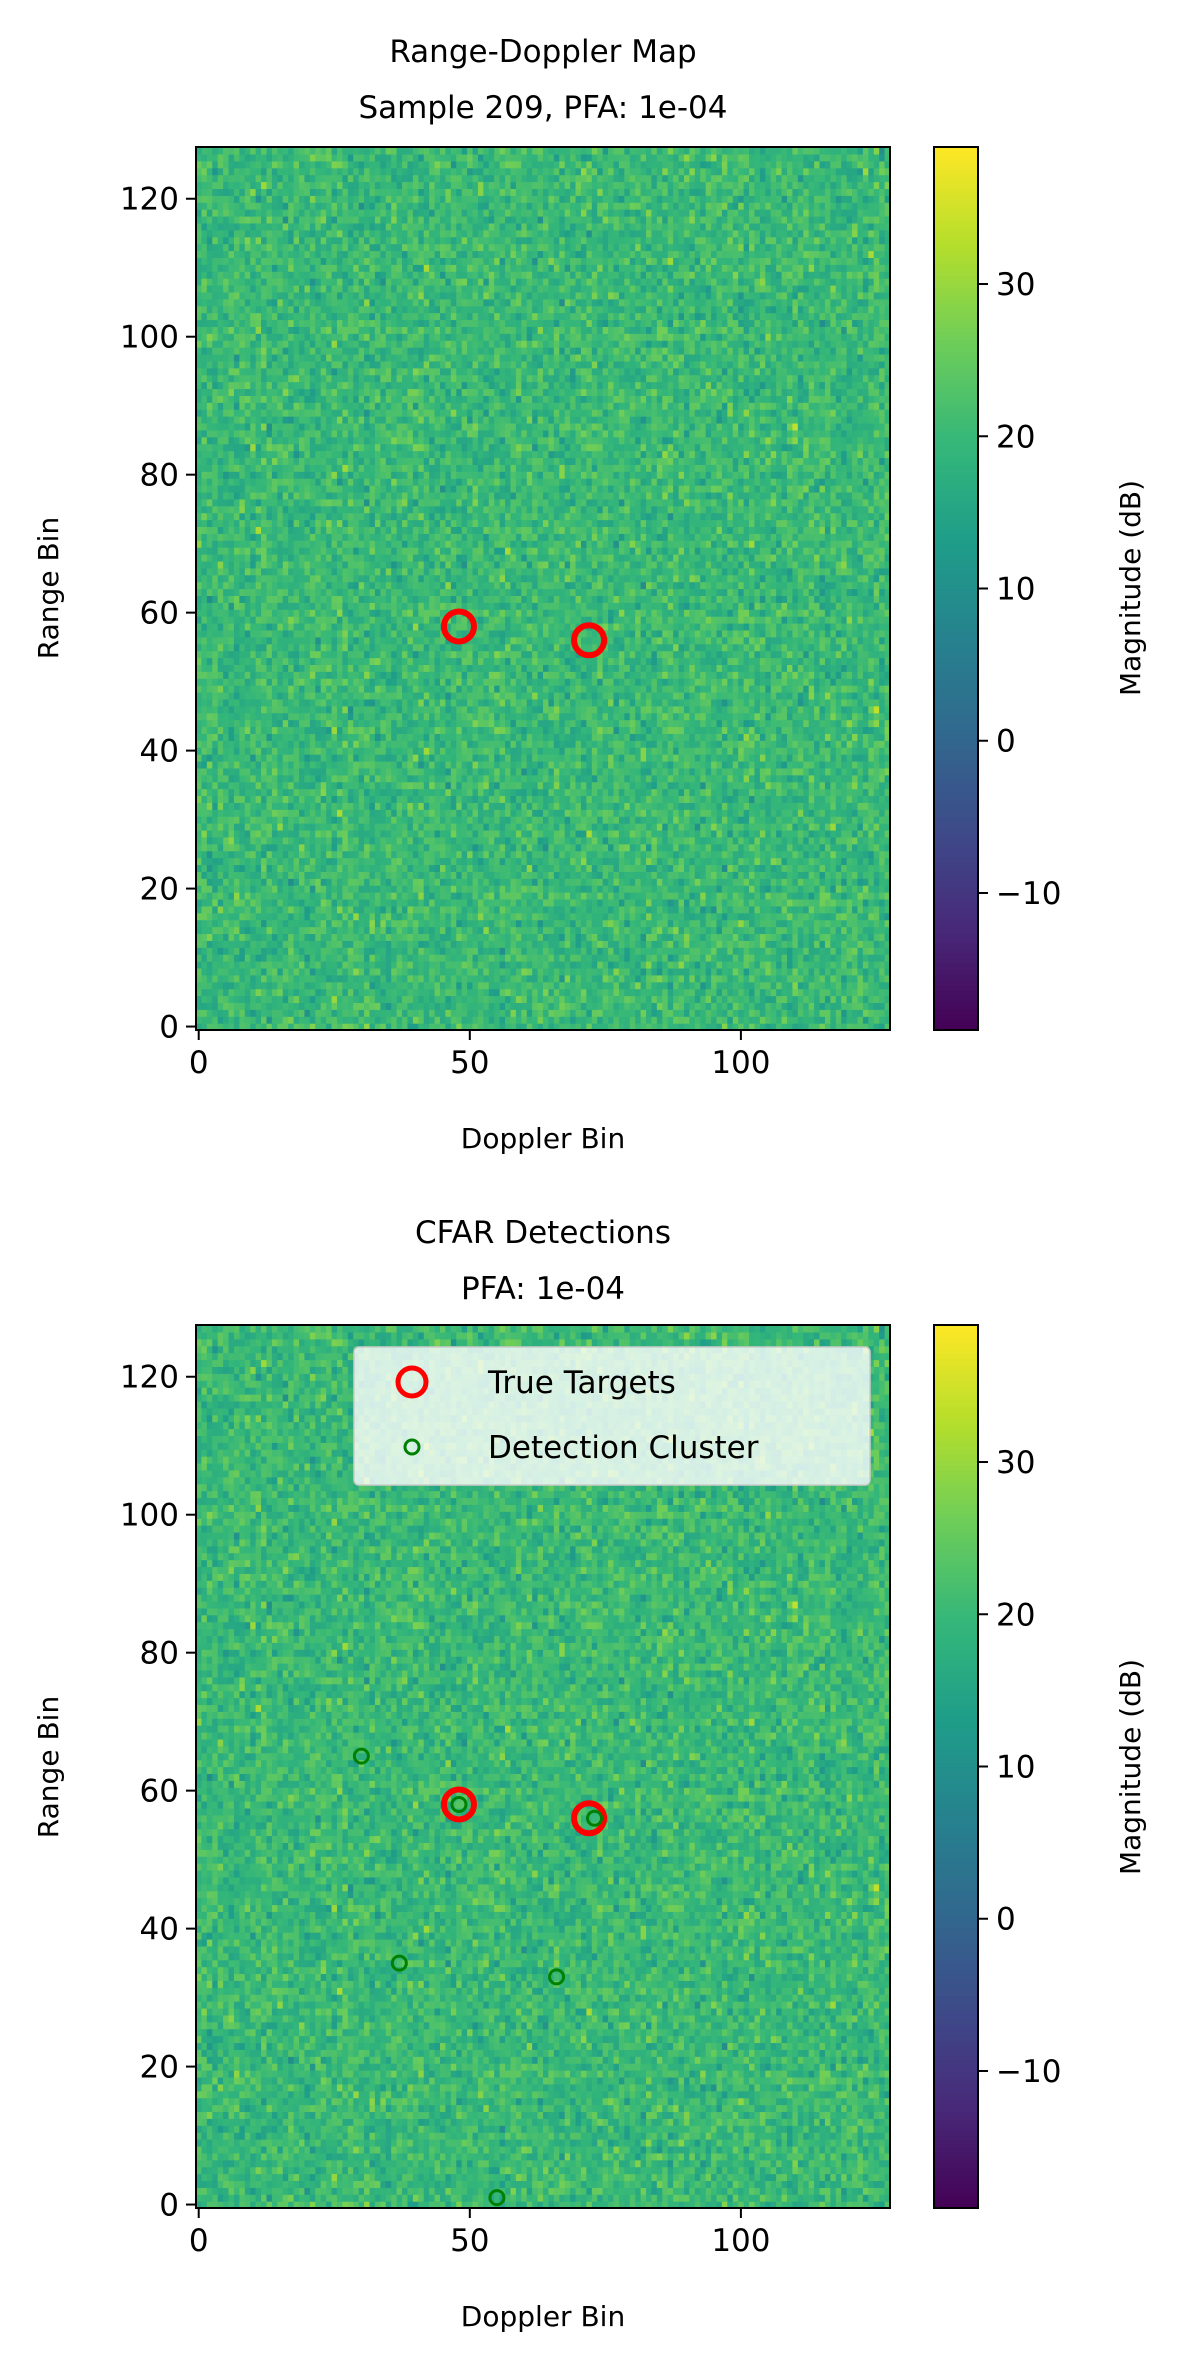 The image size is (1181, 2367). Describe the element at coordinates (956, 1767) in the screenshot. I see `panel2-colorbar` at that location.